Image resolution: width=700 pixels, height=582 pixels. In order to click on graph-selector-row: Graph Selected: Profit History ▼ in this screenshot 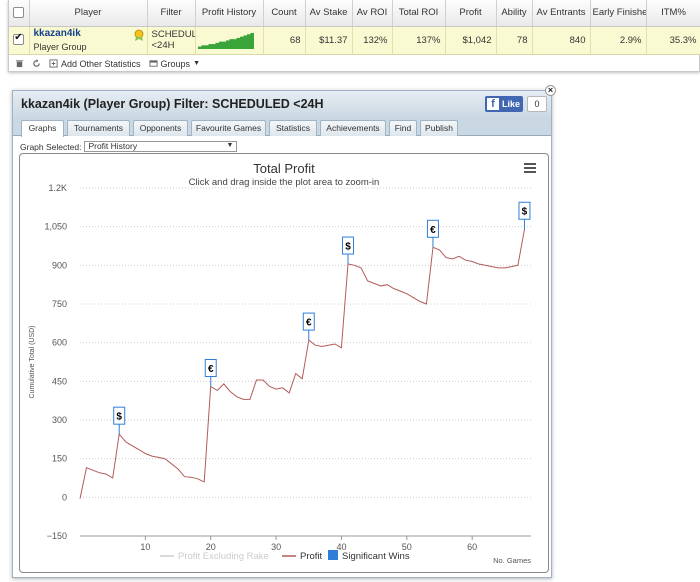, I will do `click(129, 146)`.